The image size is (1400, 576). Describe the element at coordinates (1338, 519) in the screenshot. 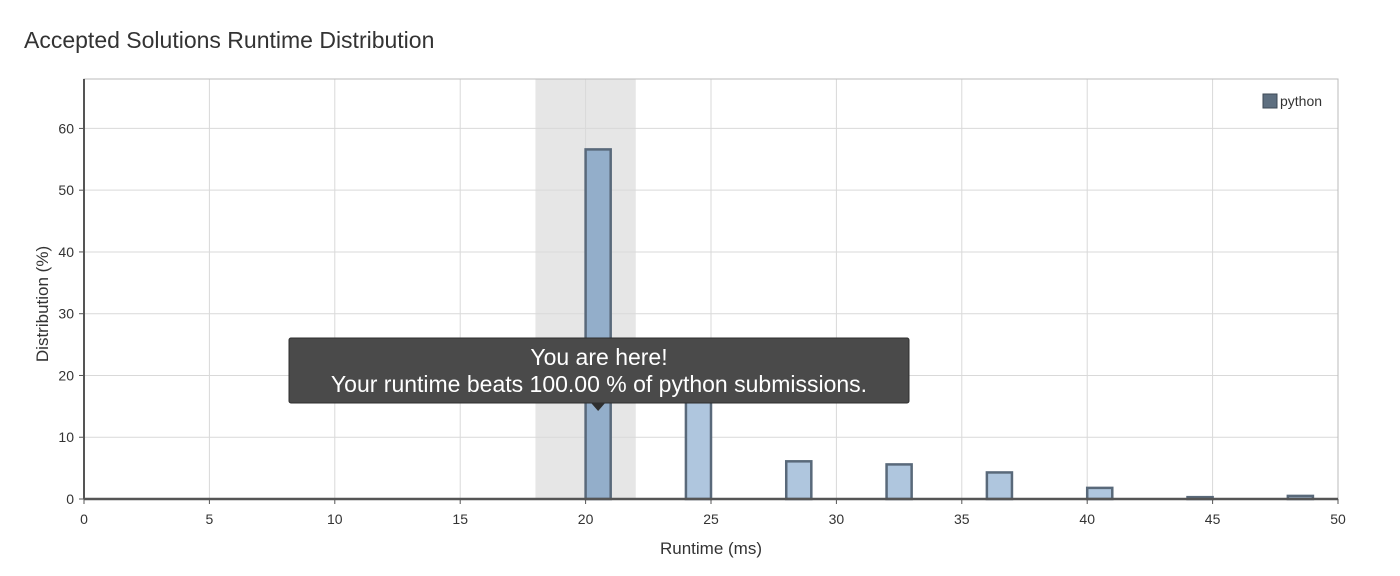

I see `x-tick-label-50: 50` at that location.